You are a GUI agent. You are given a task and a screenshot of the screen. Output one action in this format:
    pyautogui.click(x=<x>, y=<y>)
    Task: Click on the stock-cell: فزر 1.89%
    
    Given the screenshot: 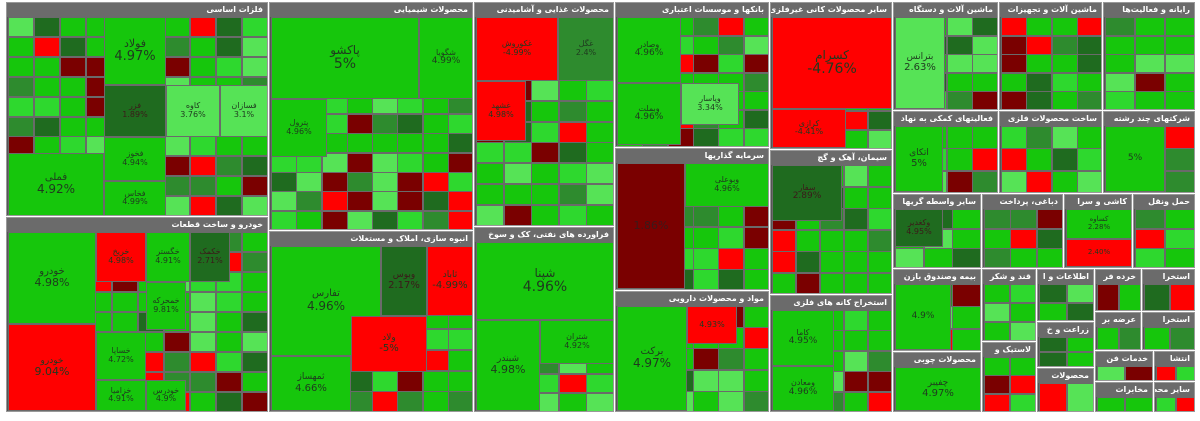 What is the action you would take?
    pyautogui.click(x=135, y=111)
    